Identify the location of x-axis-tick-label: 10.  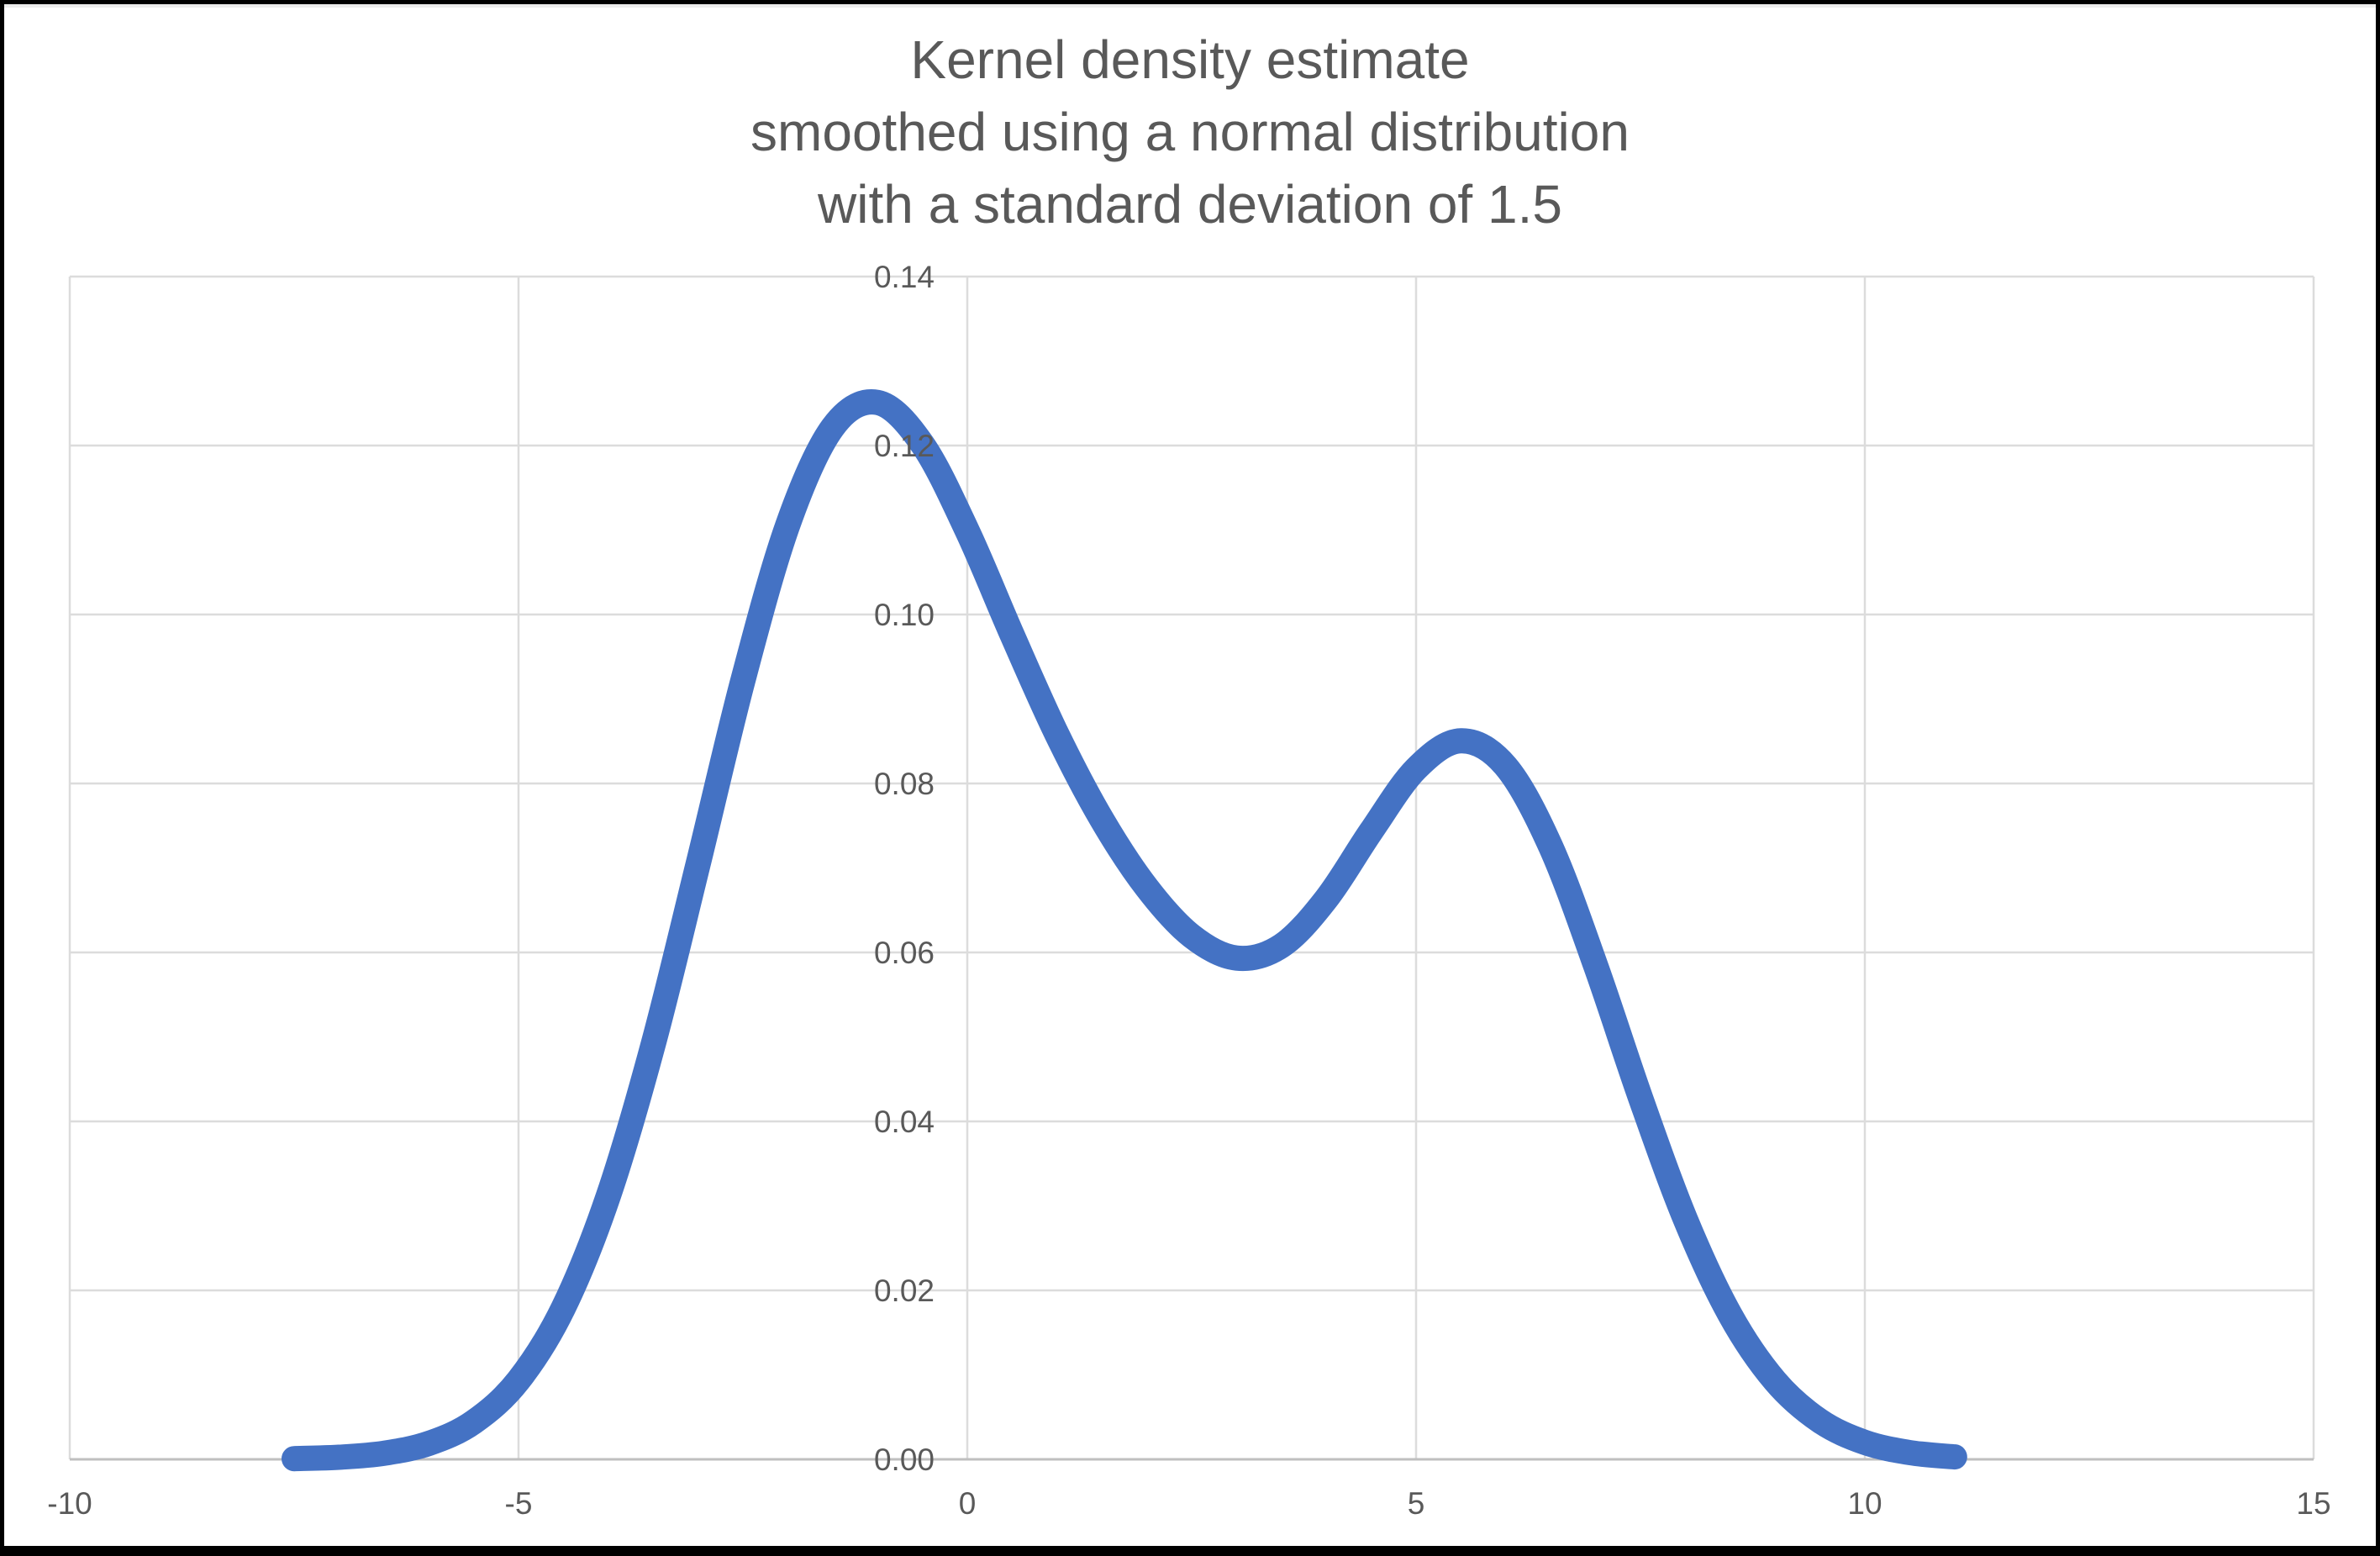
(1865, 1503).